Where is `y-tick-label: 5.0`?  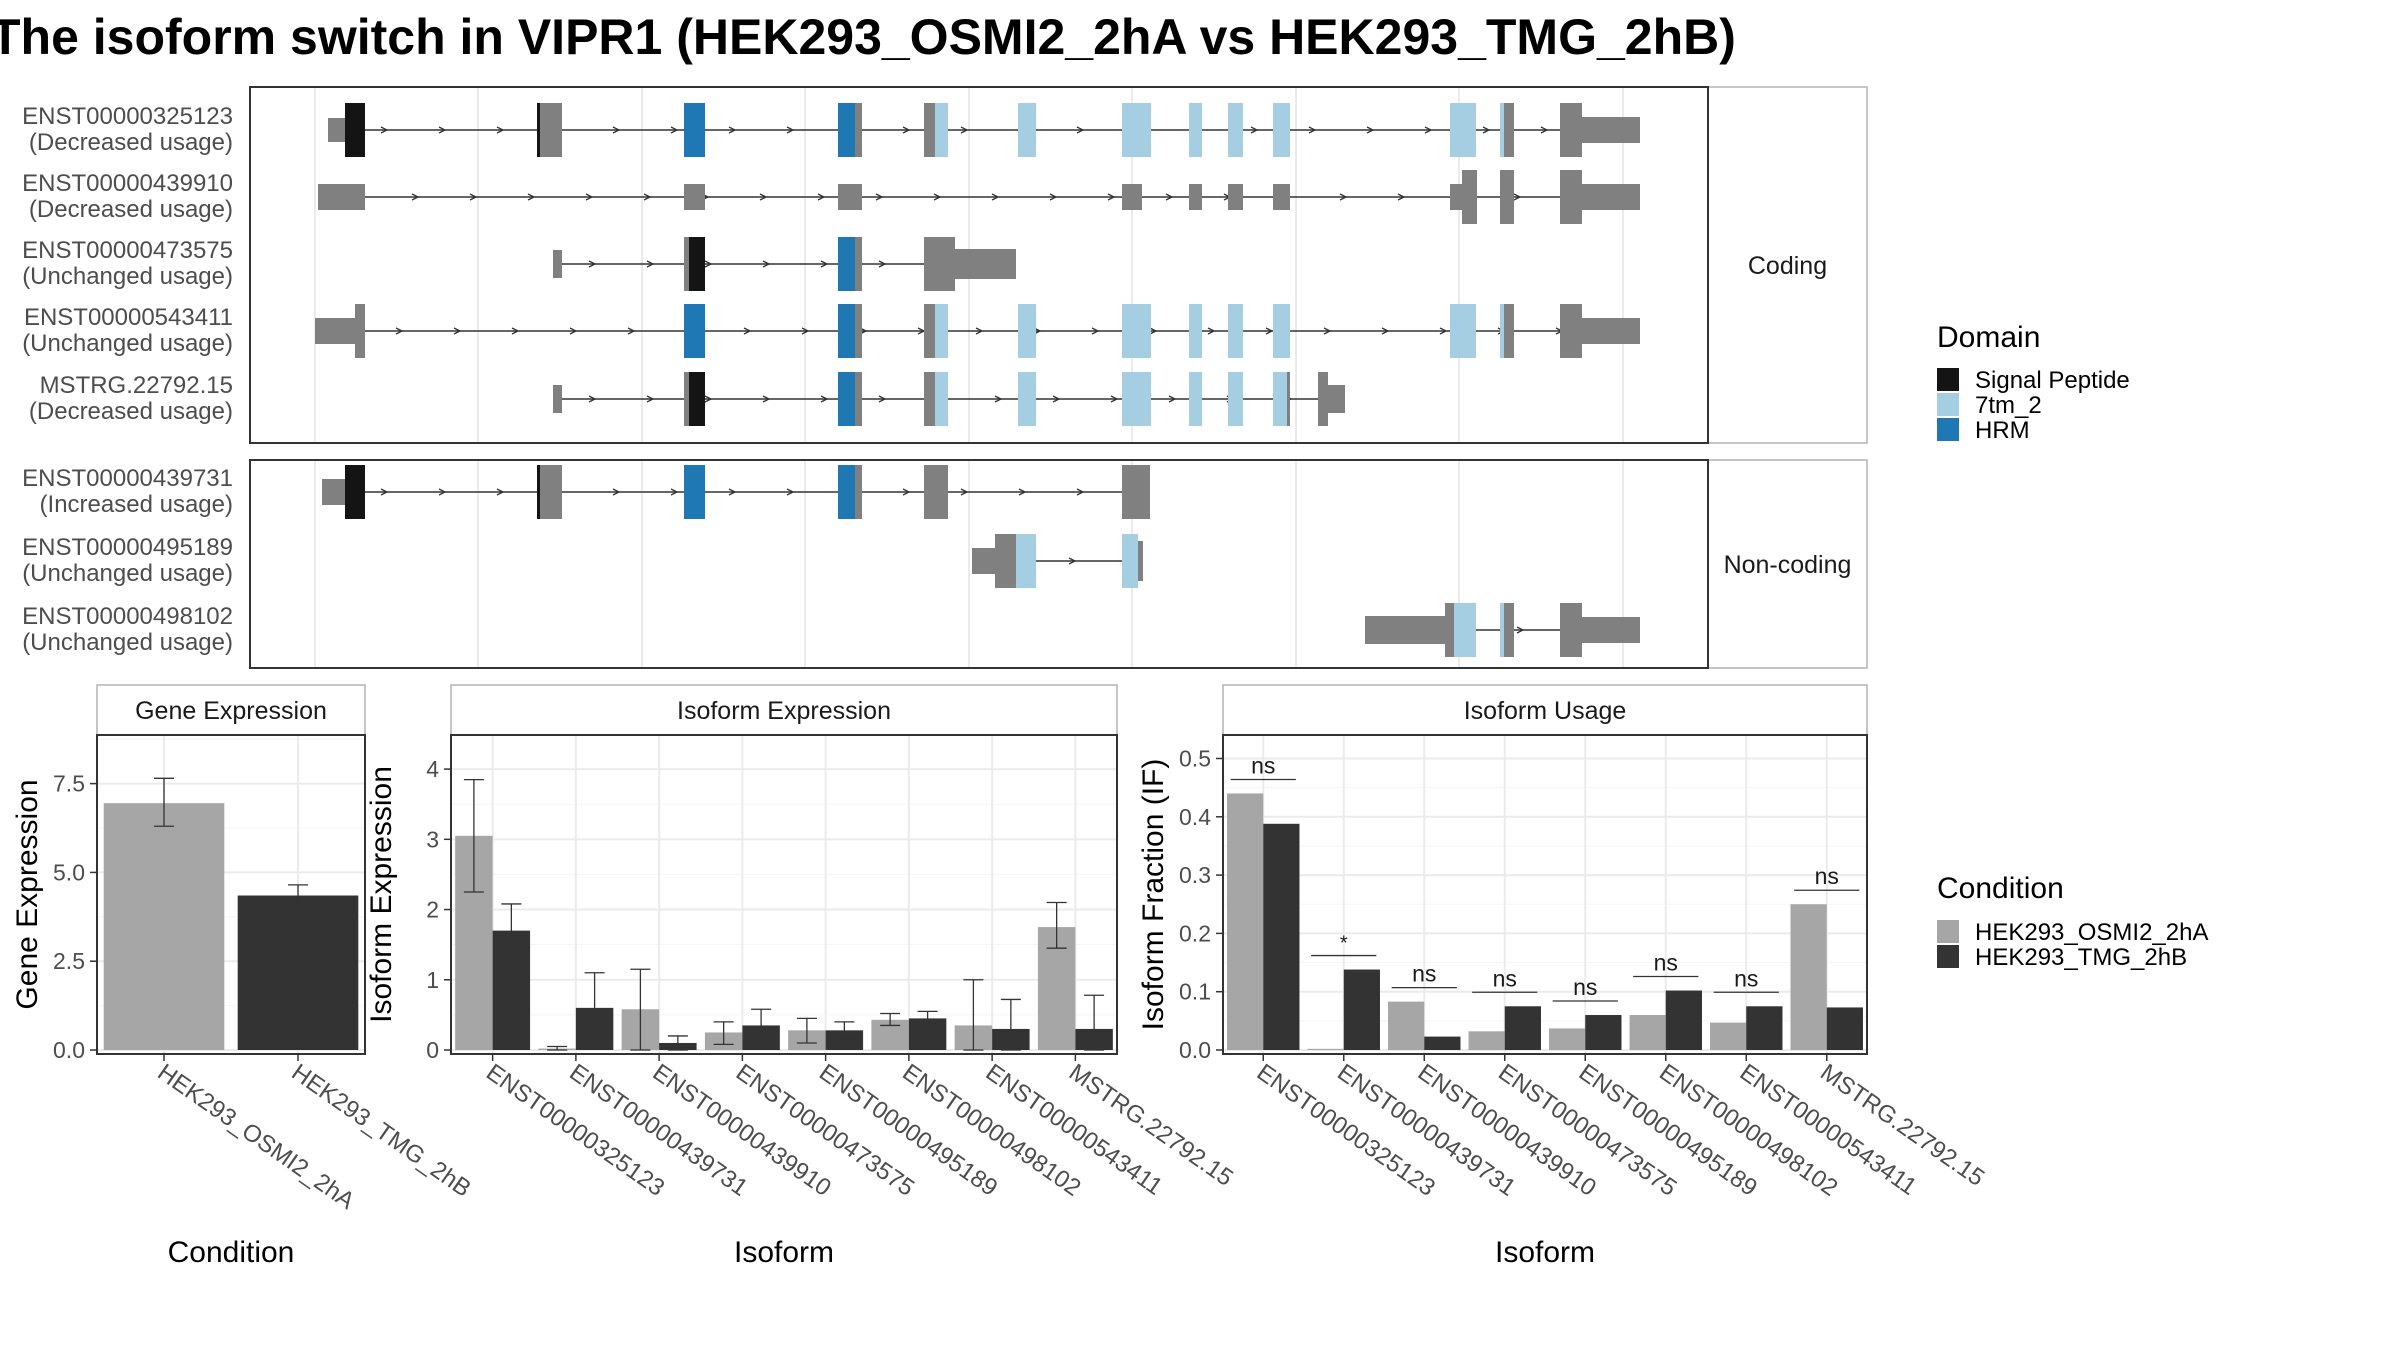
y-tick-label: 5.0 is located at coordinates (69, 872).